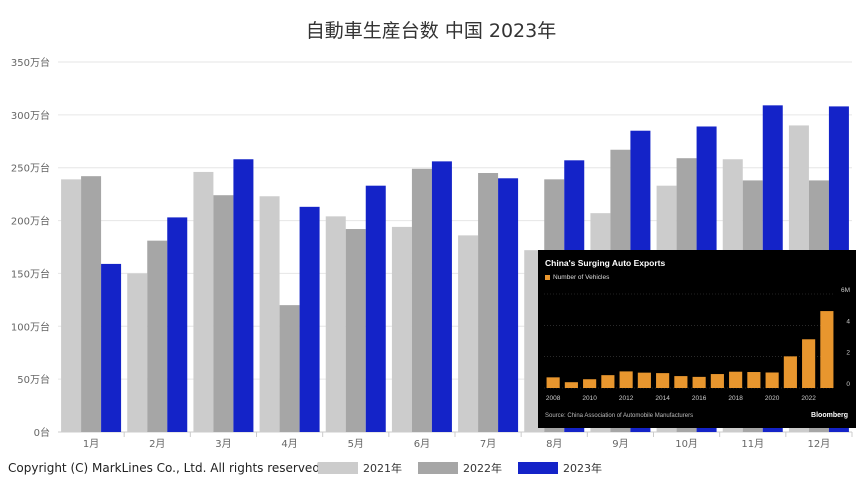  I want to click on x-tick-label: 5月, so click(356, 444).